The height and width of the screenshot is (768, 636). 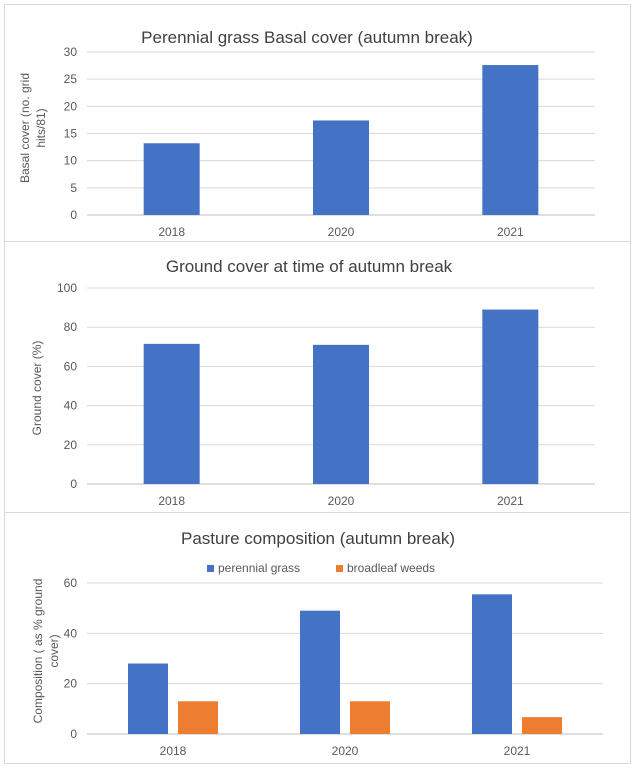 What do you see at coordinates (71, 79) in the screenshot?
I see `y-tick-label: 25` at bounding box center [71, 79].